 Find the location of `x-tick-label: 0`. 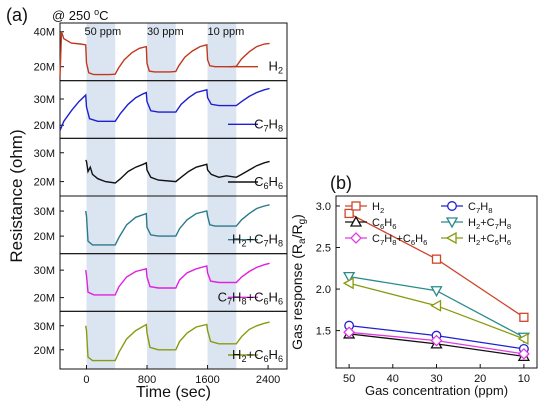

x-tick-label: 0 is located at coordinates (86, 380).